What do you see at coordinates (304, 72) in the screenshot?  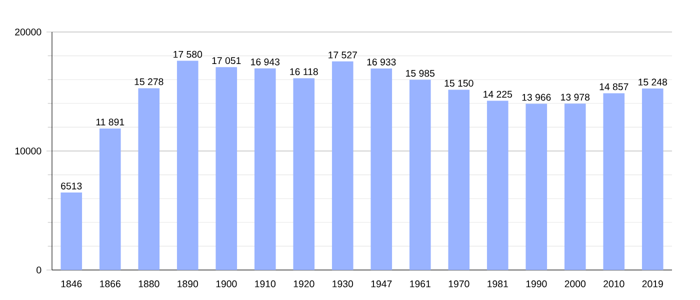 I see `data-label: 16 118` at bounding box center [304, 72].